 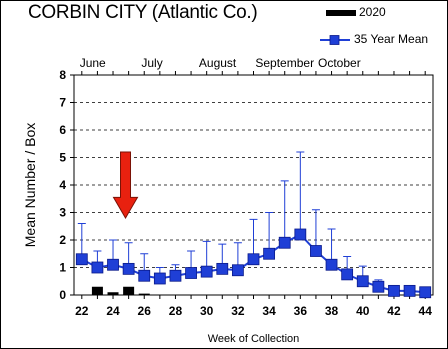 I want to click on y-tick-label: 5, so click(x=62, y=158).